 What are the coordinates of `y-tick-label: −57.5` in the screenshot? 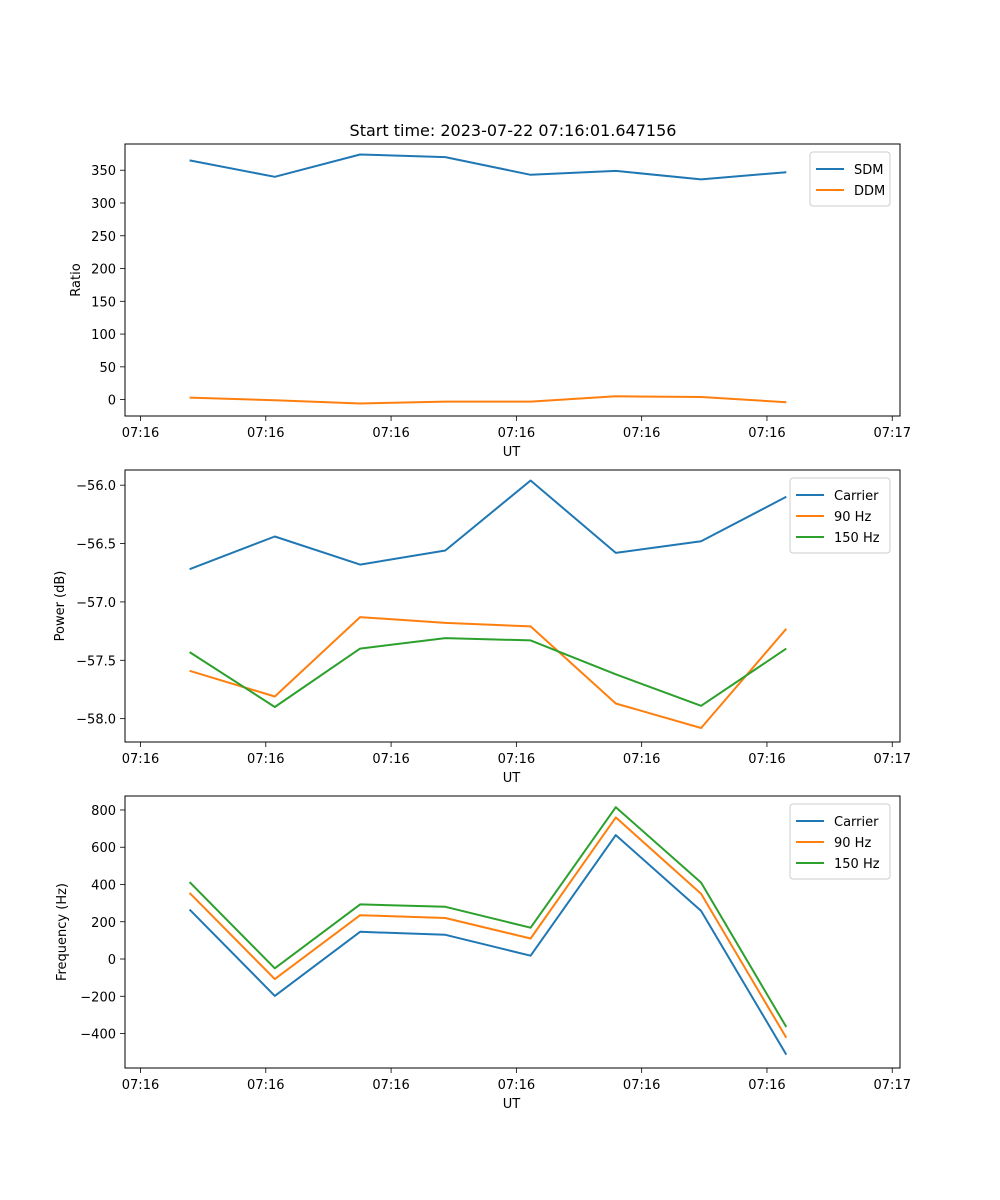 It's located at (96, 661).